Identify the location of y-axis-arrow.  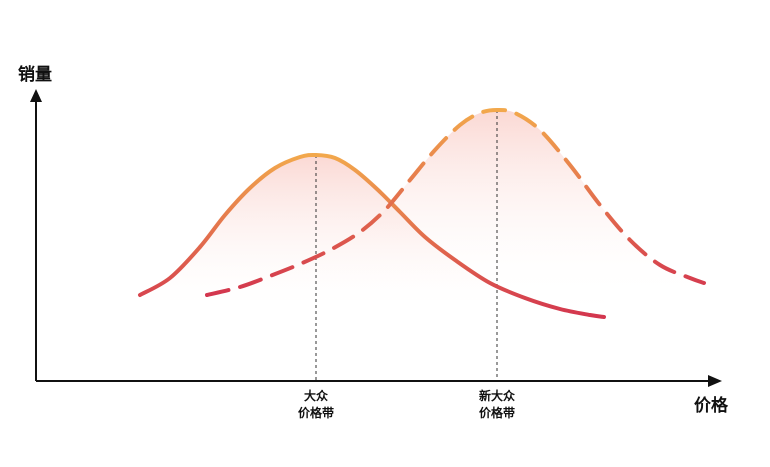
(36, 95).